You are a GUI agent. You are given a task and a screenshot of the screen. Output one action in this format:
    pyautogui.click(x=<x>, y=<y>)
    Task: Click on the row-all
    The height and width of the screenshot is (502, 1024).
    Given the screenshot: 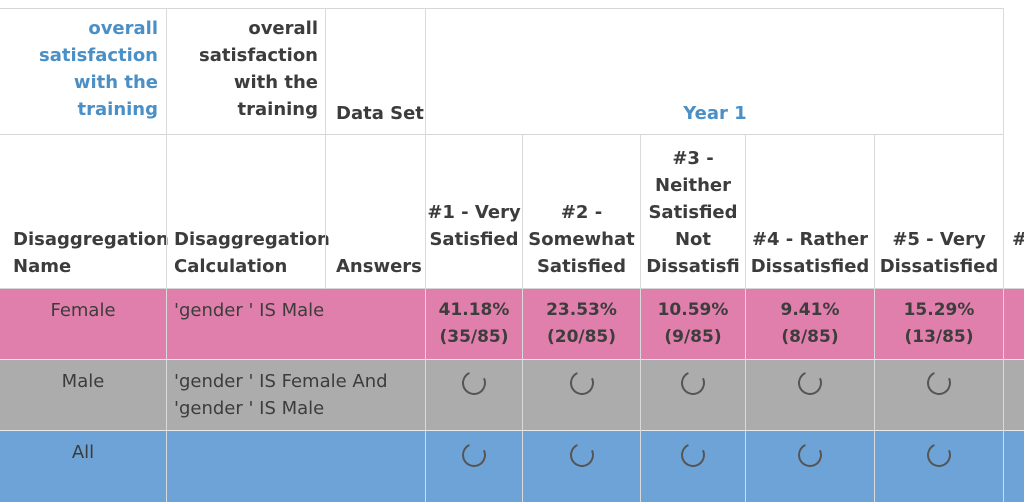 What is the action you would take?
    pyautogui.click(x=512, y=466)
    